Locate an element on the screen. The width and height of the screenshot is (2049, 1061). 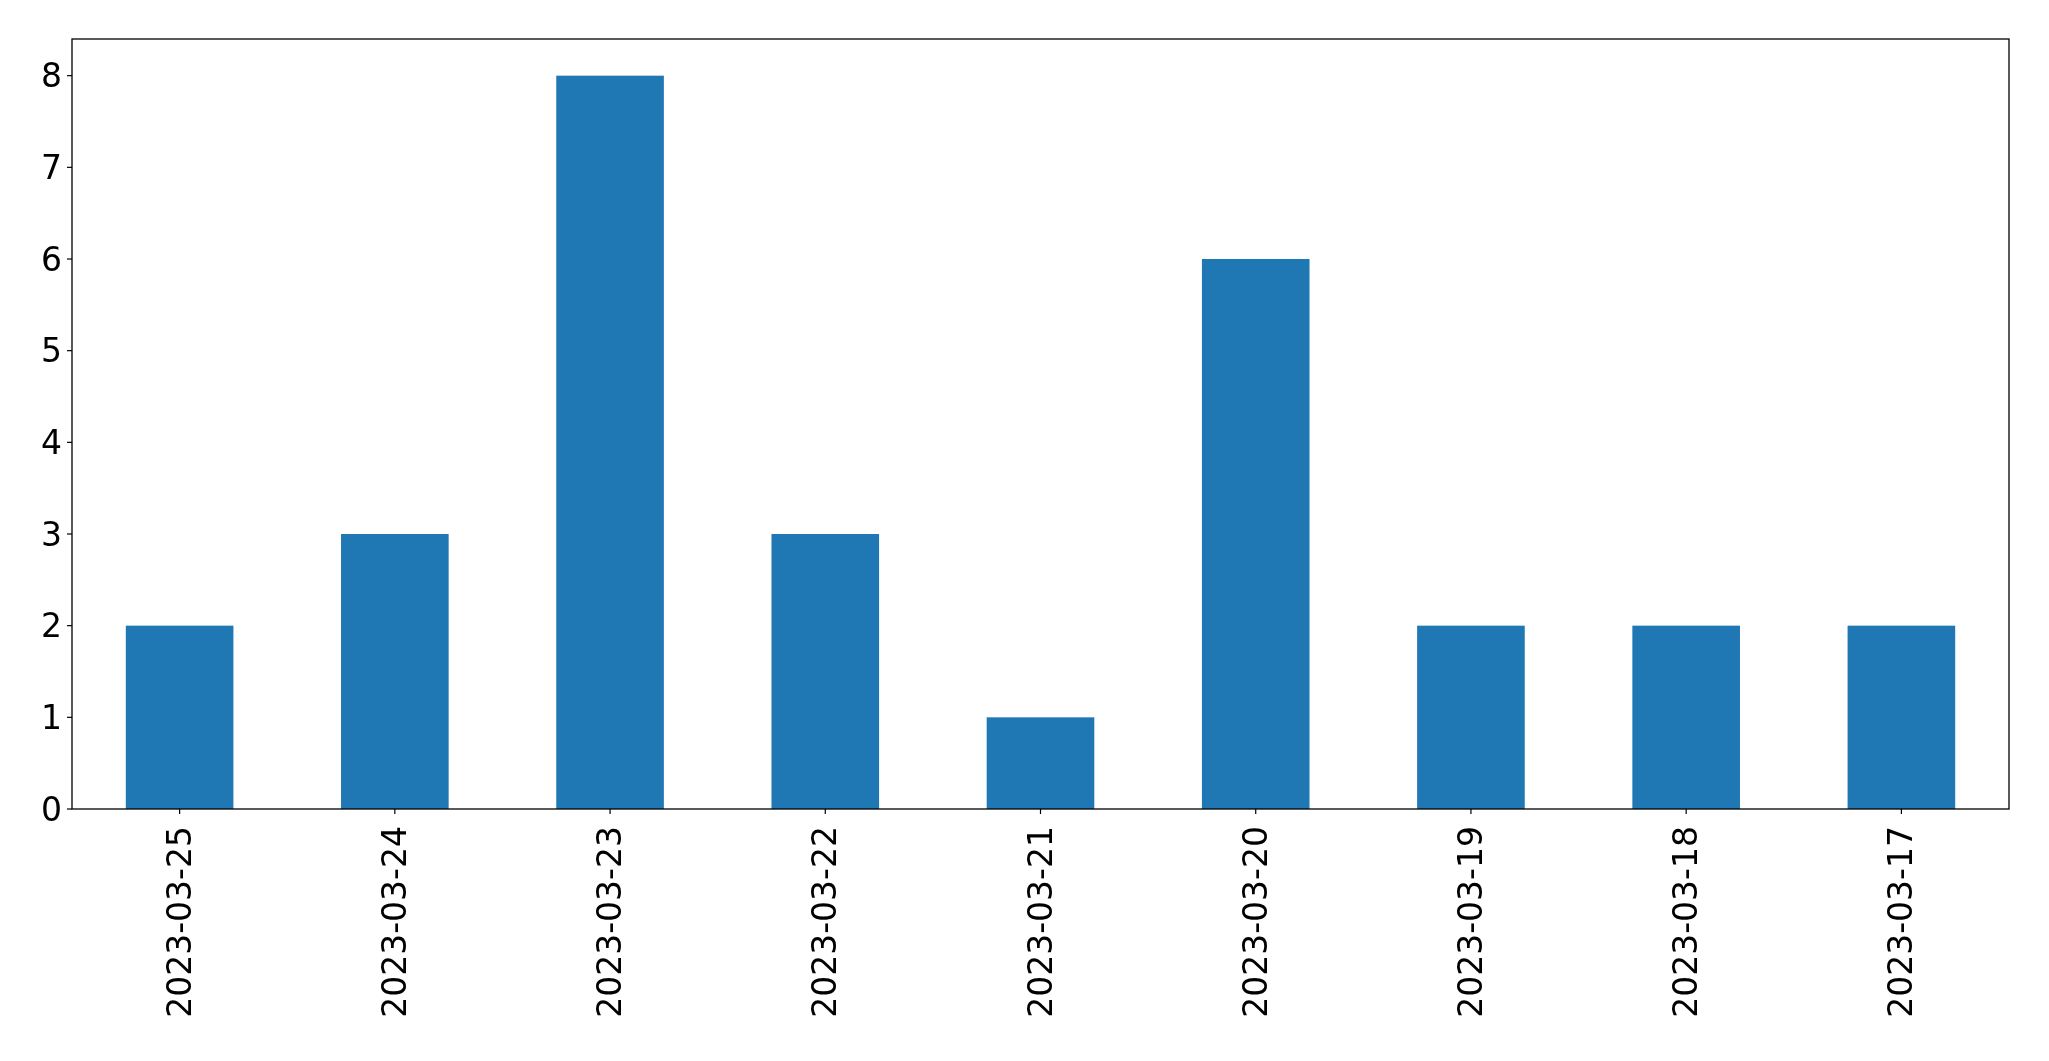
y-tick-label: 3 is located at coordinates (51, 534).